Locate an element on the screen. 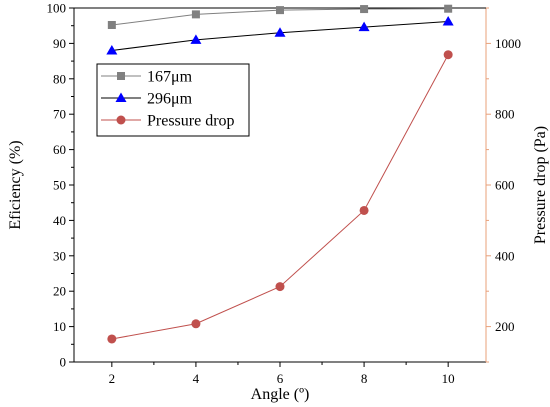  left-tick-label: 70 is located at coordinates (59, 114).